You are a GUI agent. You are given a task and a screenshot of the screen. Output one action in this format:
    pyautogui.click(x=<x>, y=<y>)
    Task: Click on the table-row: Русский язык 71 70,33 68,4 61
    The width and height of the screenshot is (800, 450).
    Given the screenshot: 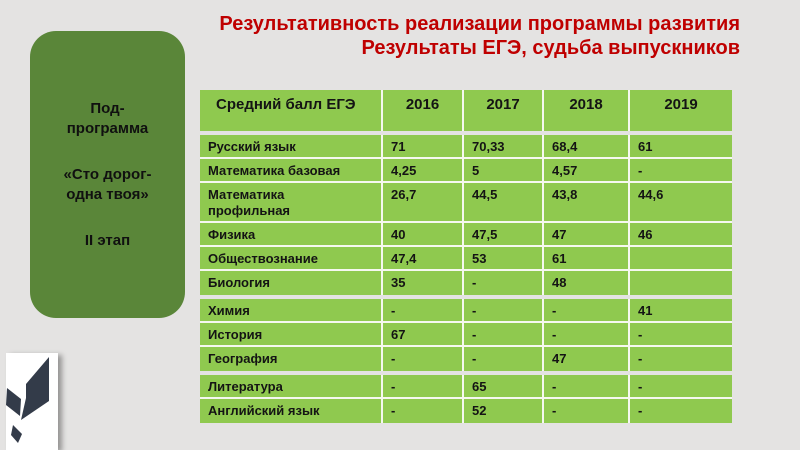 What is the action you would take?
    pyautogui.click(x=466, y=147)
    